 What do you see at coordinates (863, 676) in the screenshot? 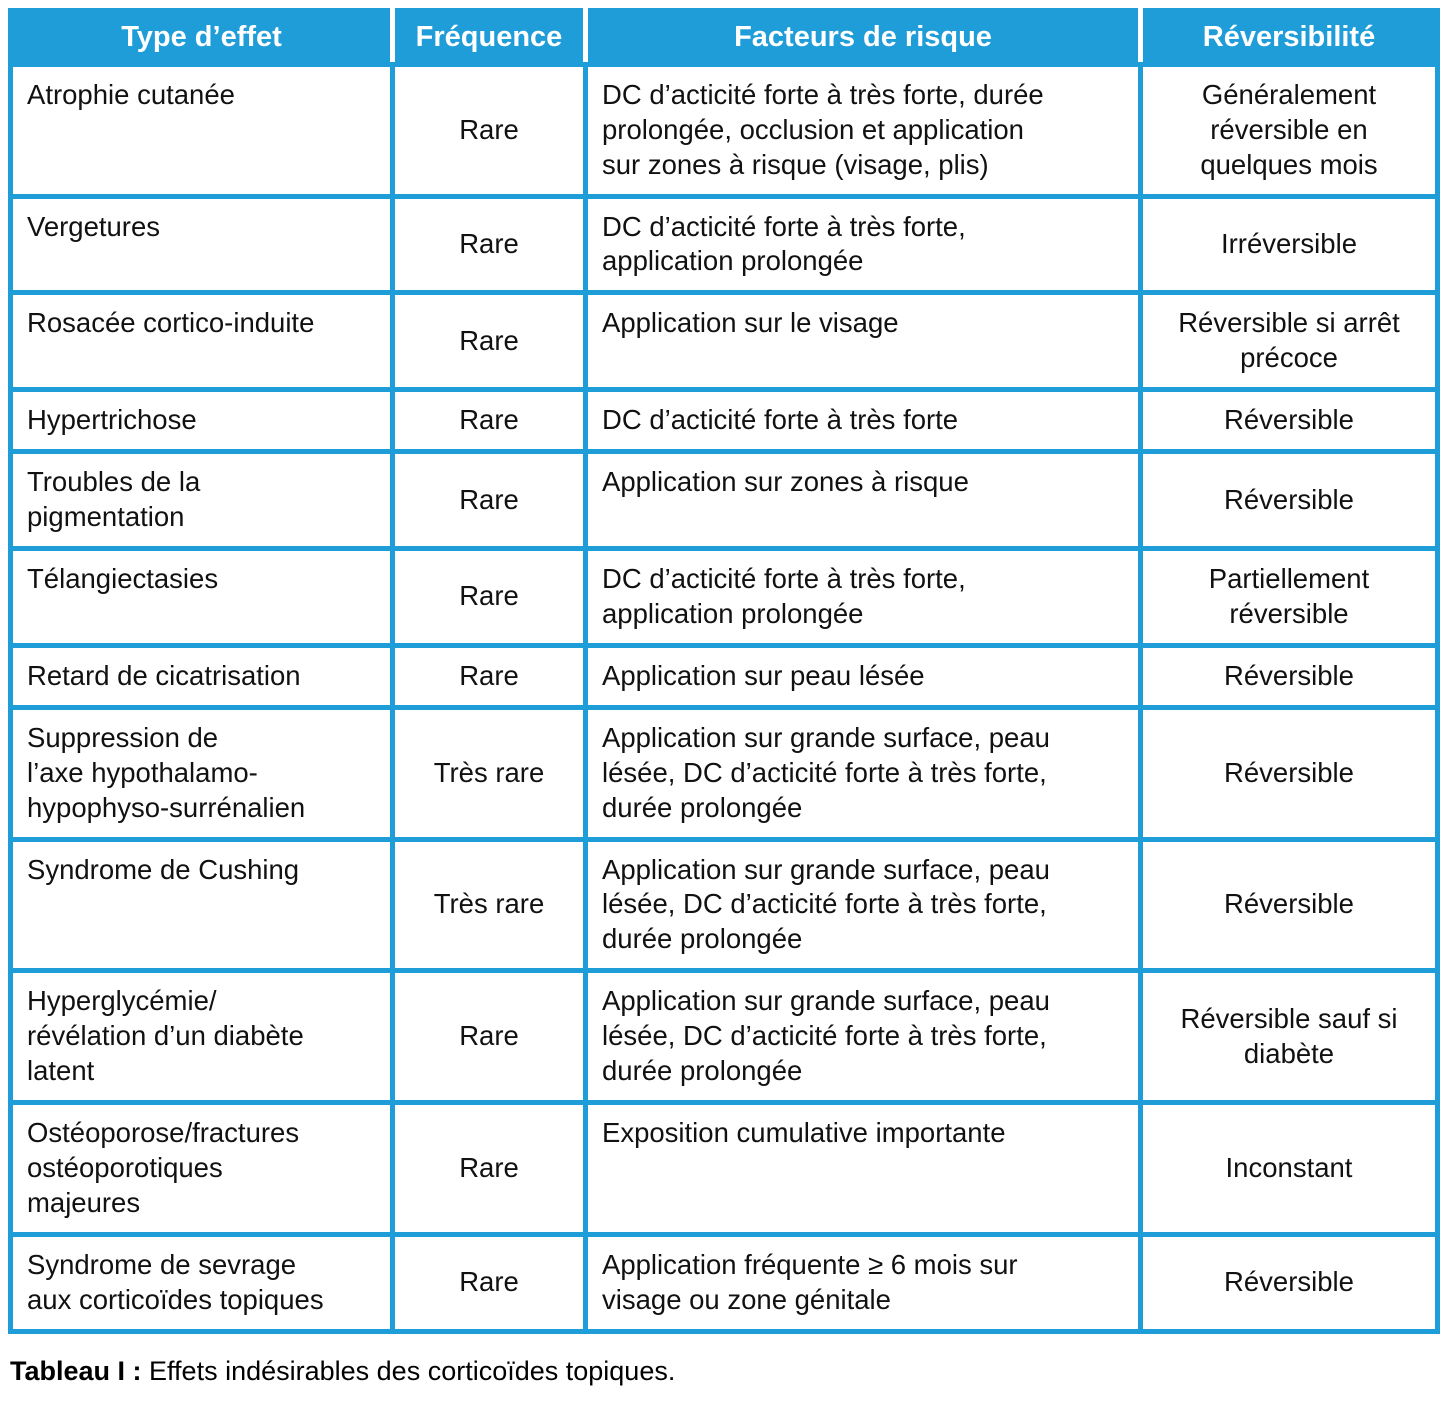
I see `cell-risk-factors: Application sur peau lésée` at bounding box center [863, 676].